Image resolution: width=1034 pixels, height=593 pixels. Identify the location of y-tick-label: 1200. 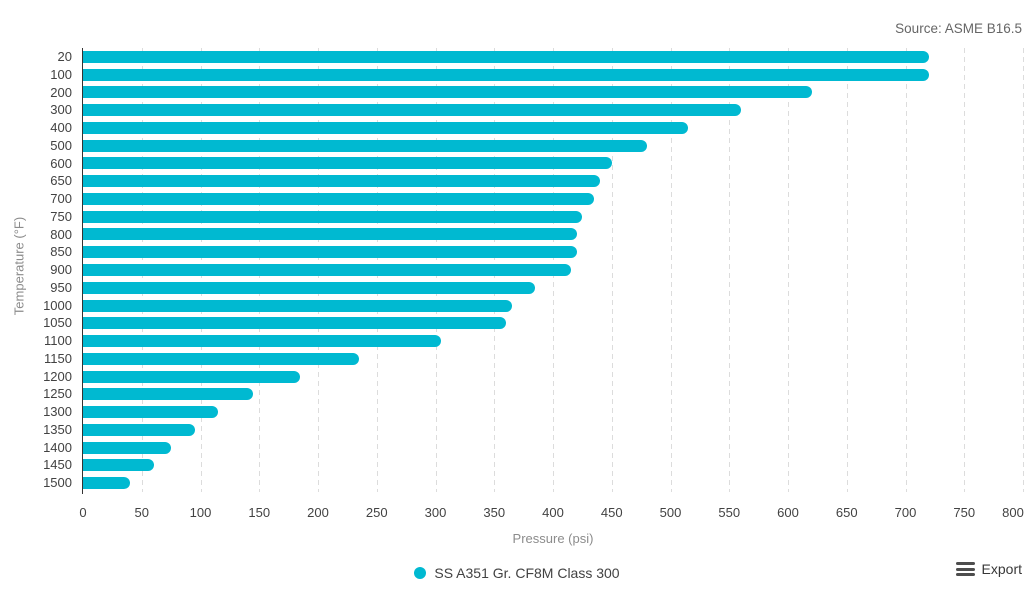
(57, 376).